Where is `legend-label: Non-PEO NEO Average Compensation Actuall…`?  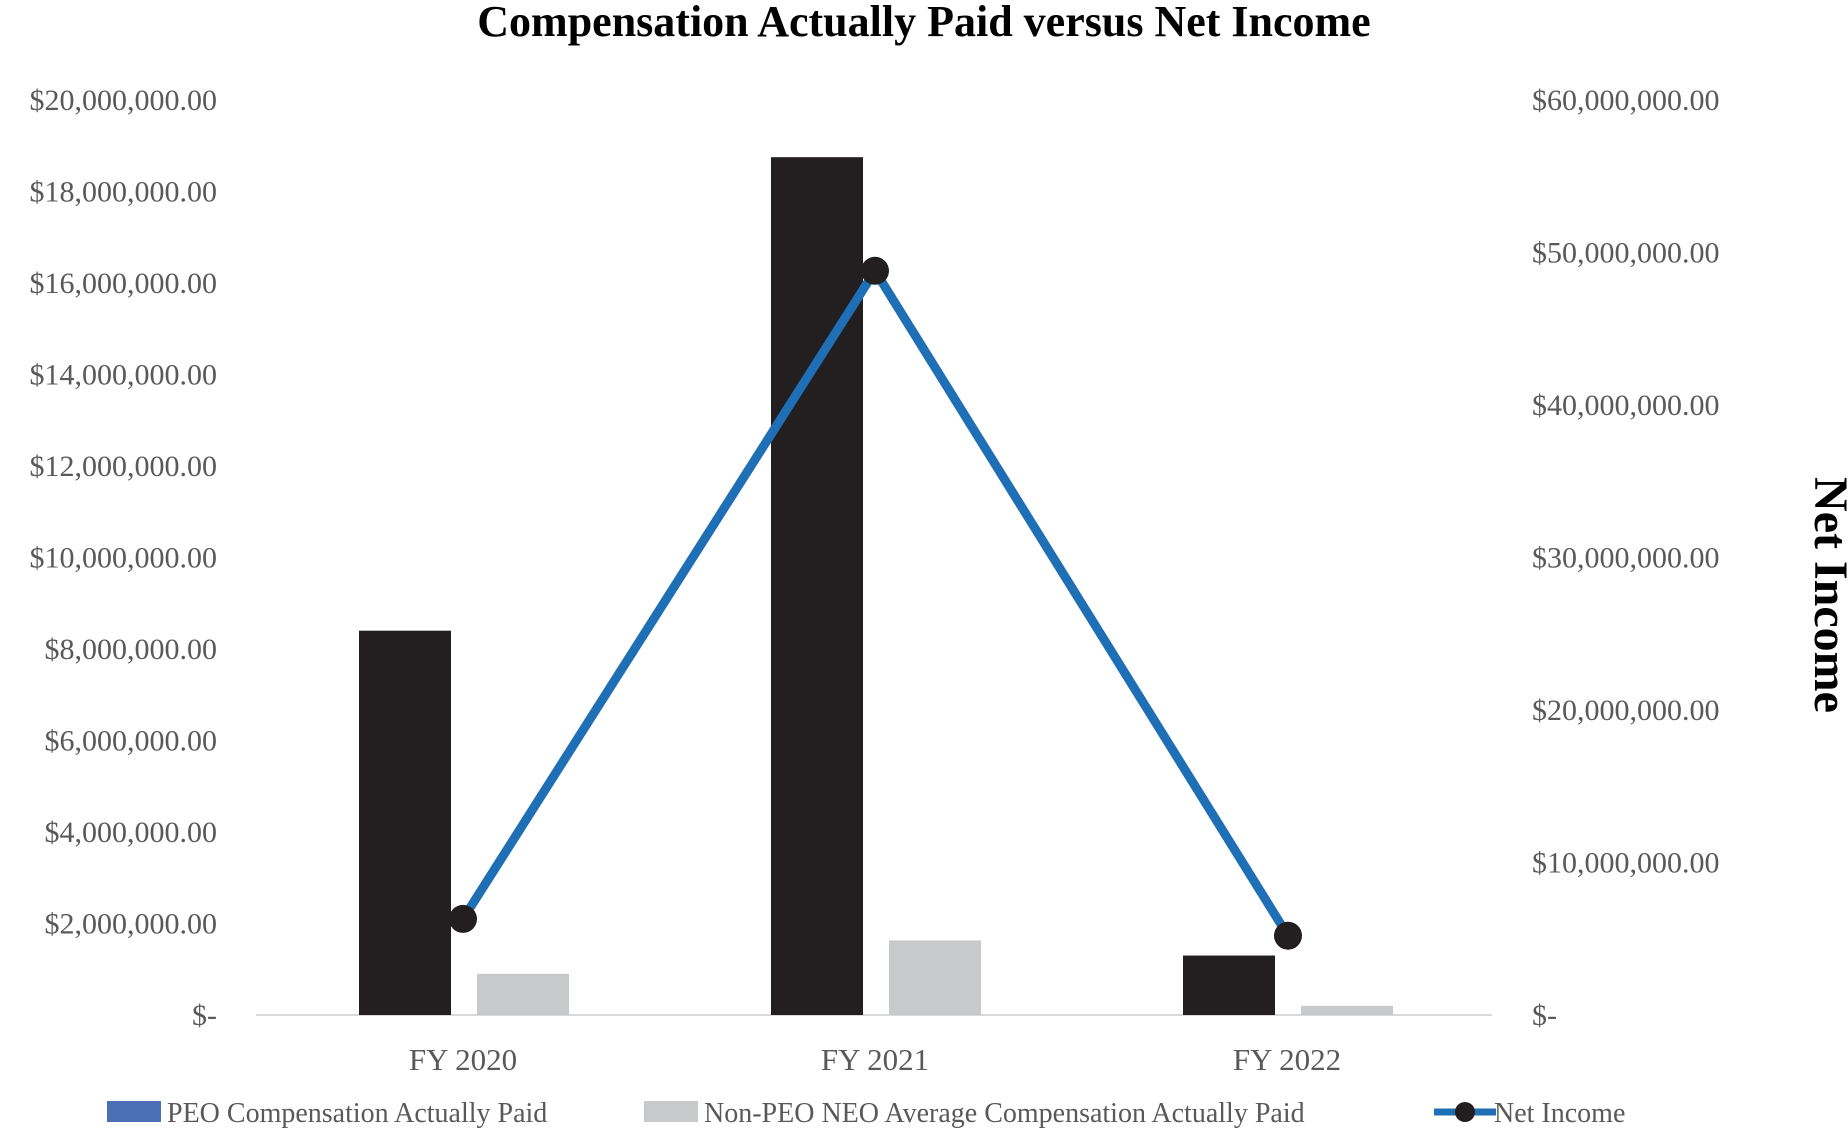 legend-label: Non-PEO NEO Average Compensation Actuall… is located at coordinates (1004, 1113).